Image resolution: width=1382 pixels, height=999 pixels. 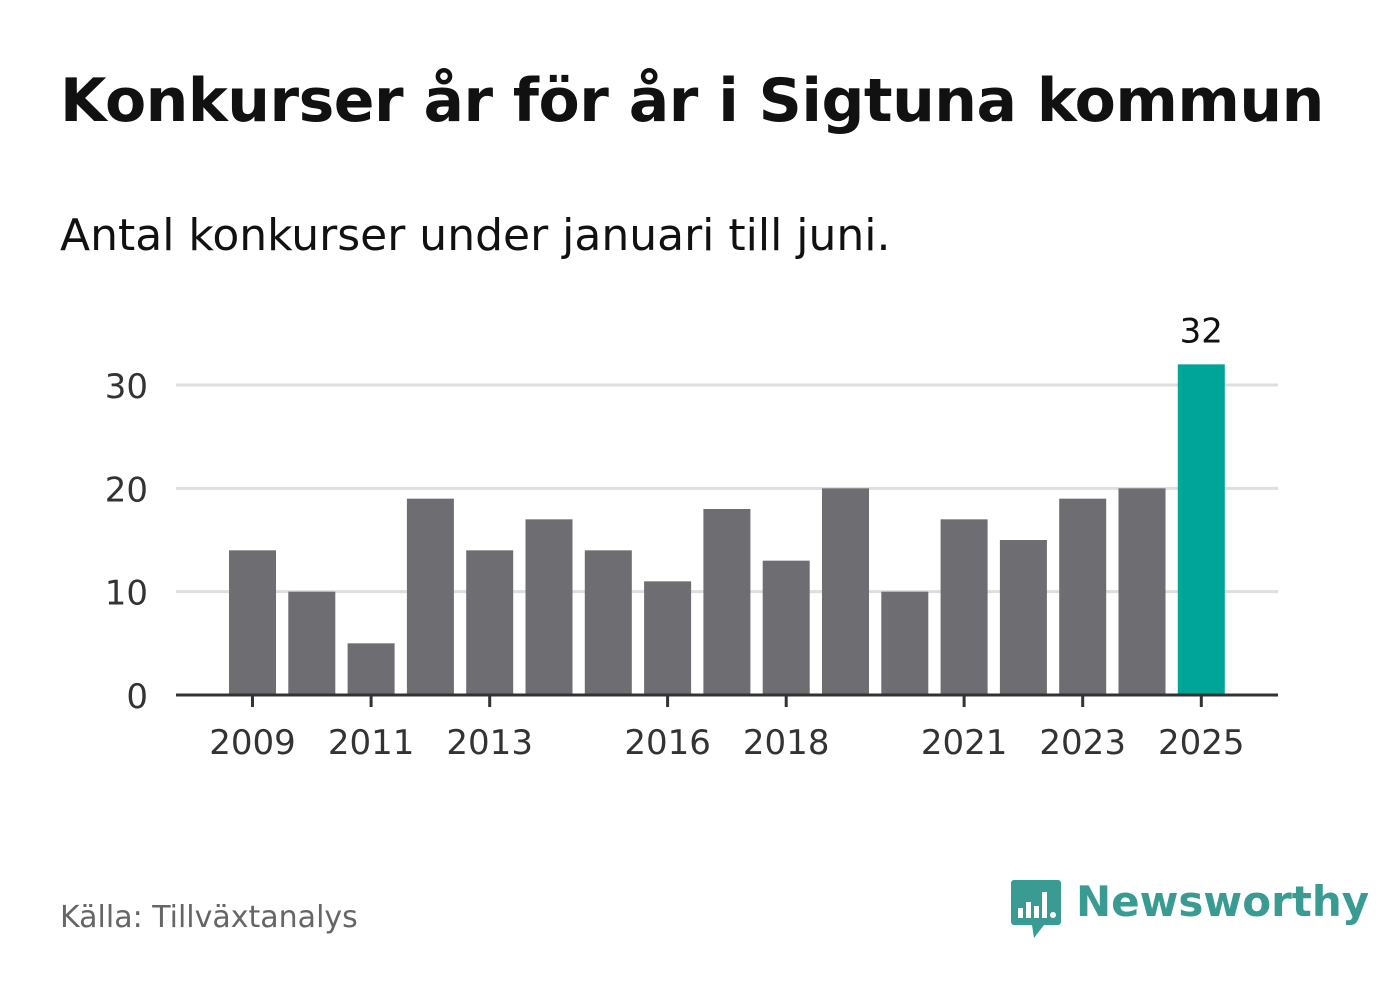 I want to click on bar-2014, so click(x=549, y=607).